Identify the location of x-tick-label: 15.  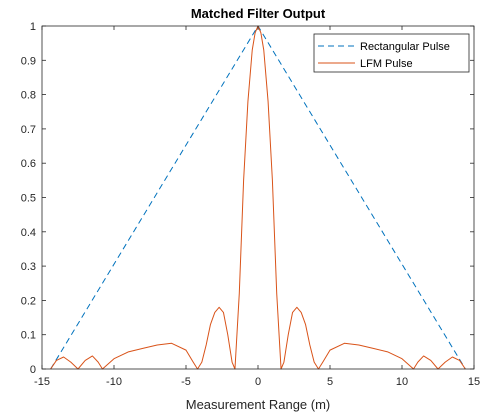
(474, 382).